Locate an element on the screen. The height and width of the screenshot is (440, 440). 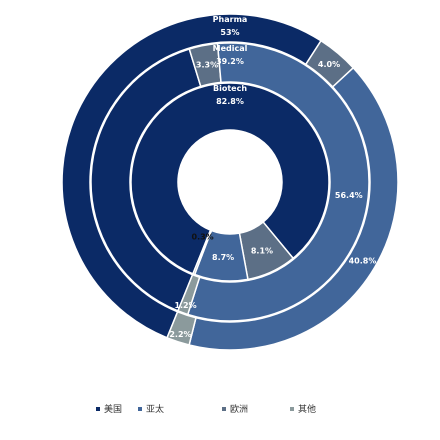
legend-swatch-apac is located at coordinates (140, 409).